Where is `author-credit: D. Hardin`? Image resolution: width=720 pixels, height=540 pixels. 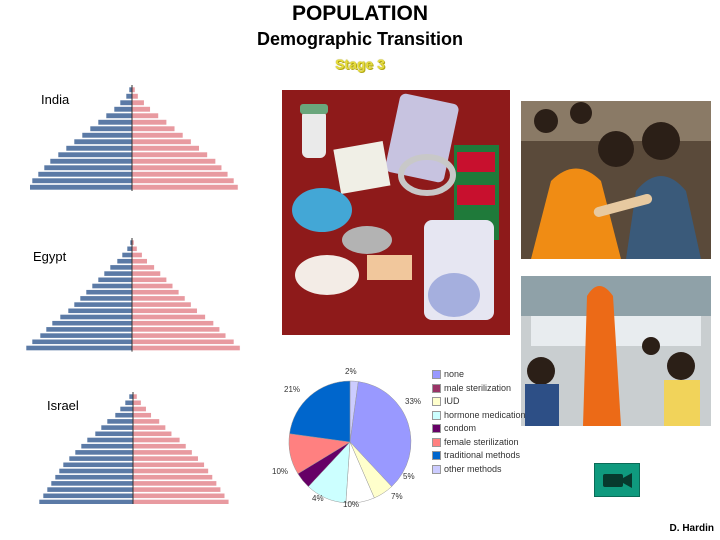
author-credit: D. Hardin is located at coordinates (691, 528).